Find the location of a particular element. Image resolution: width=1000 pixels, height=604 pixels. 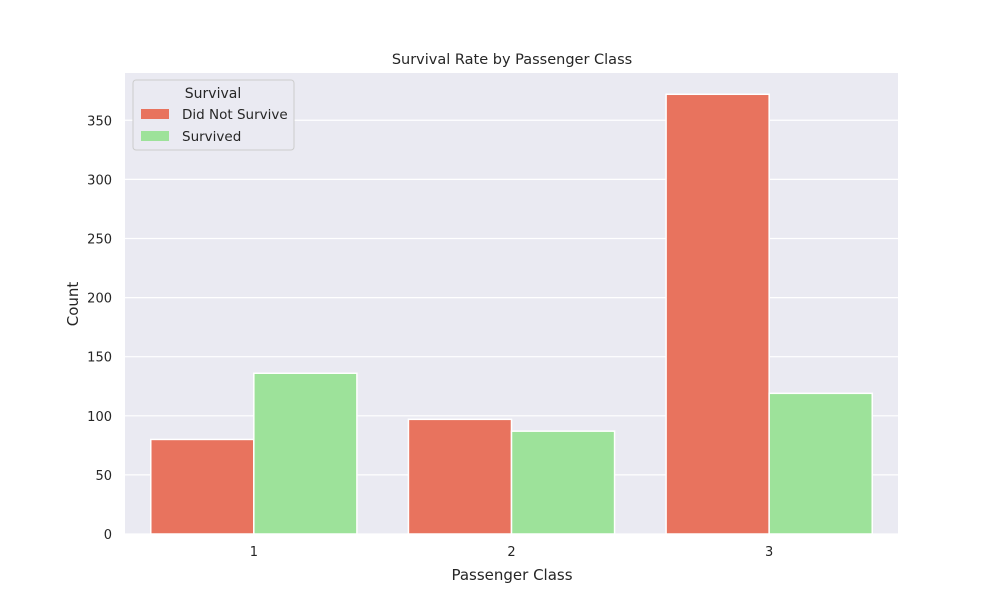

legend-label-survived: Survived is located at coordinates (211, 137).